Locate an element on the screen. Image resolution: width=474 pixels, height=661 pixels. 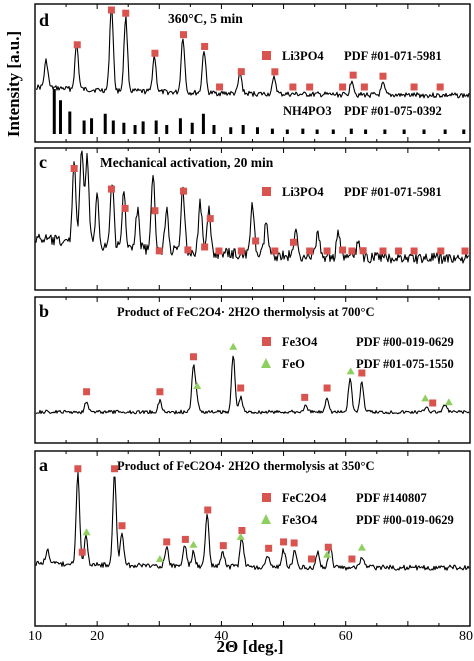
legend-pdf: PDF #140807 is located at coordinates (391, 498).